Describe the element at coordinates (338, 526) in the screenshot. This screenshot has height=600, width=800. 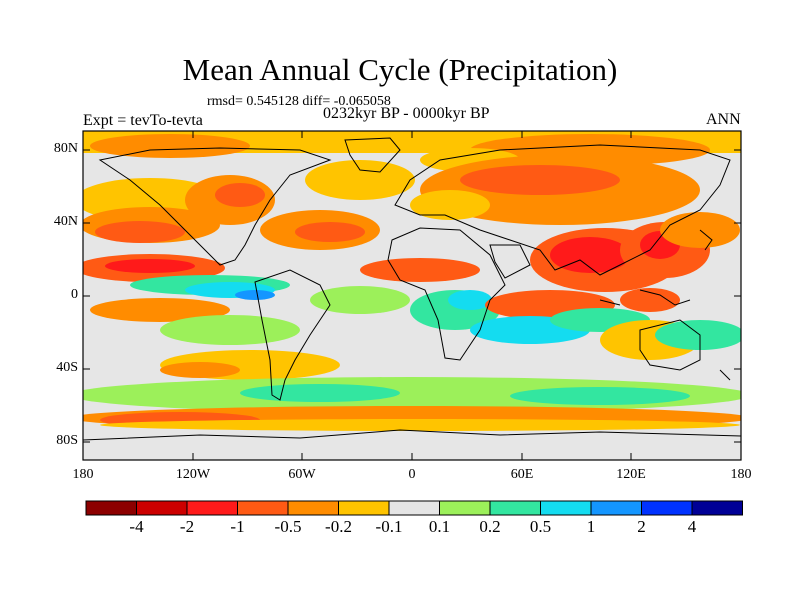
I see `colorbar-label: -0.2` at that location.